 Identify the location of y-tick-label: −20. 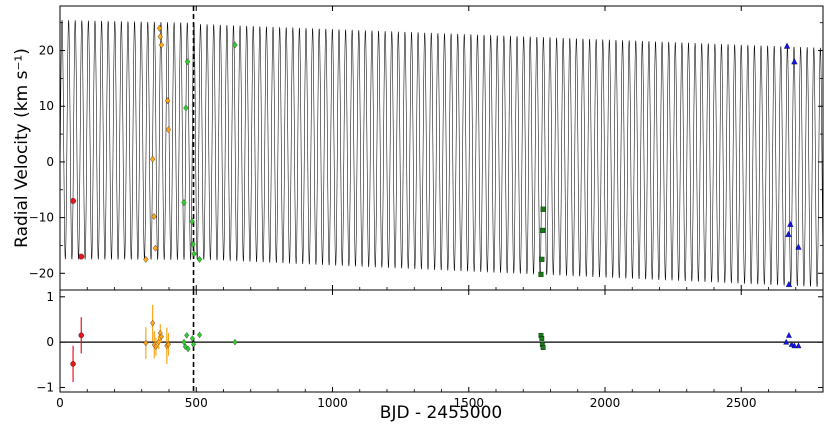
(41, 273).